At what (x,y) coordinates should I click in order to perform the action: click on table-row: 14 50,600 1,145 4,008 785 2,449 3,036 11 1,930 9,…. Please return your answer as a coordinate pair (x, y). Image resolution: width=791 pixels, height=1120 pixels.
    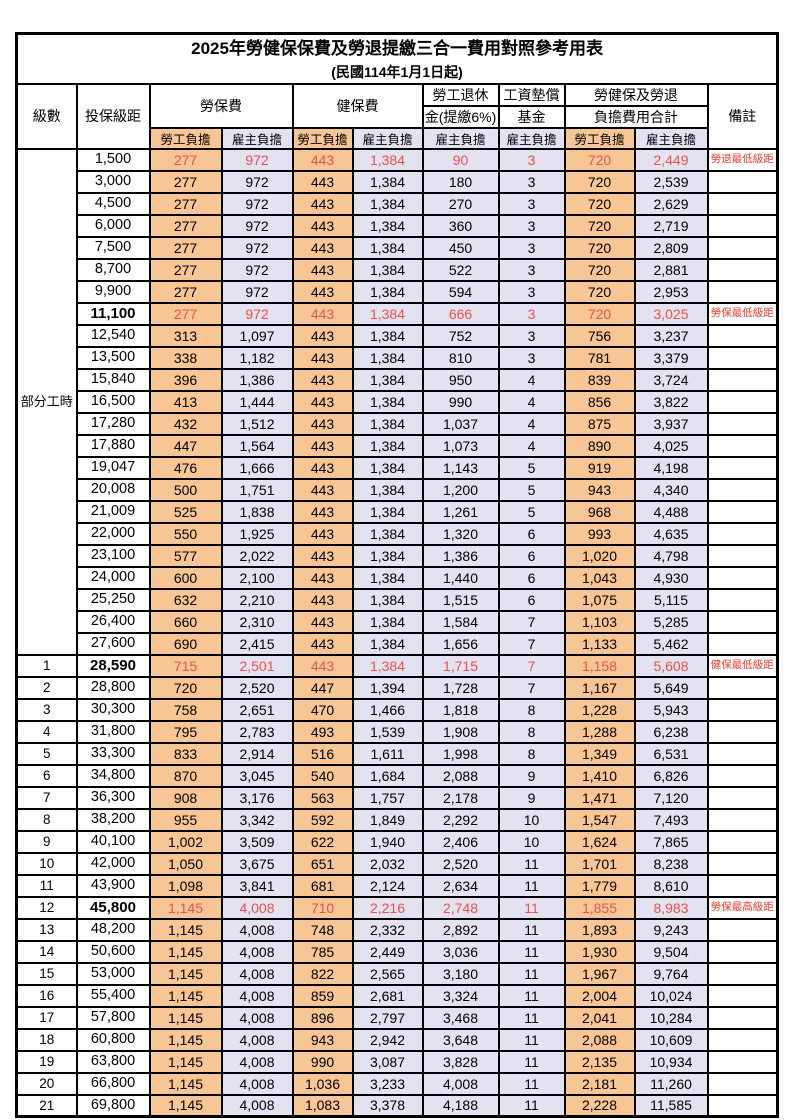
    Looking at the image, I should click on (397, 951).